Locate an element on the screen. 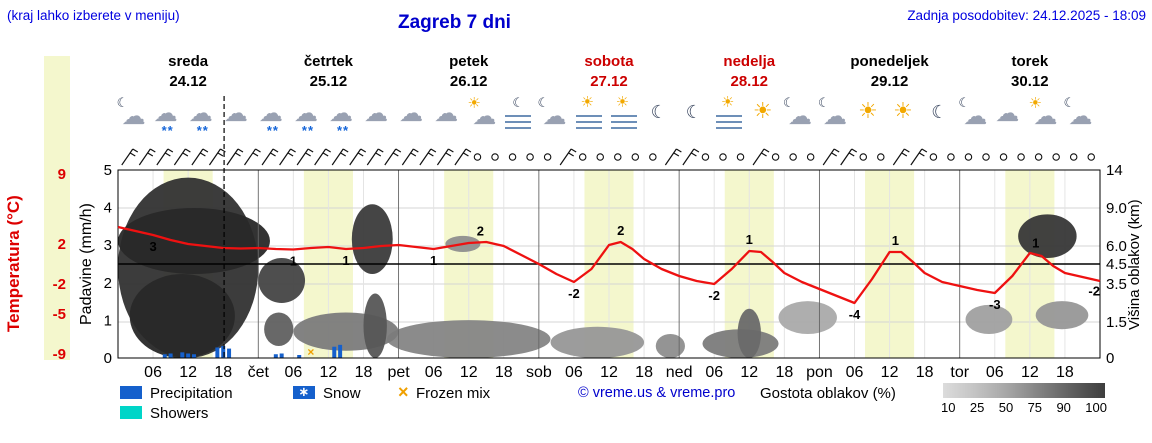 The height and width of the screenshot is (443, 1152). temp-point-label: 2 is located at coordinates (480, 230).